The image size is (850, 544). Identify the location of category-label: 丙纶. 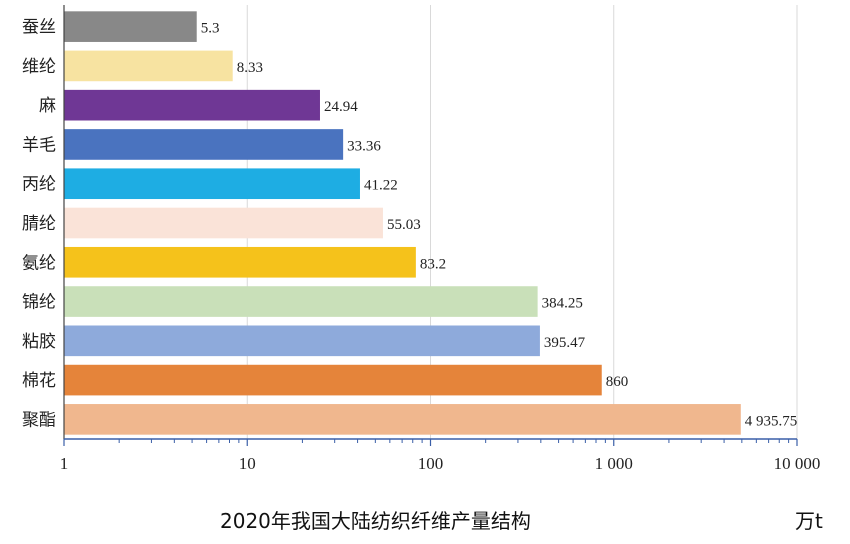
(39, 185).